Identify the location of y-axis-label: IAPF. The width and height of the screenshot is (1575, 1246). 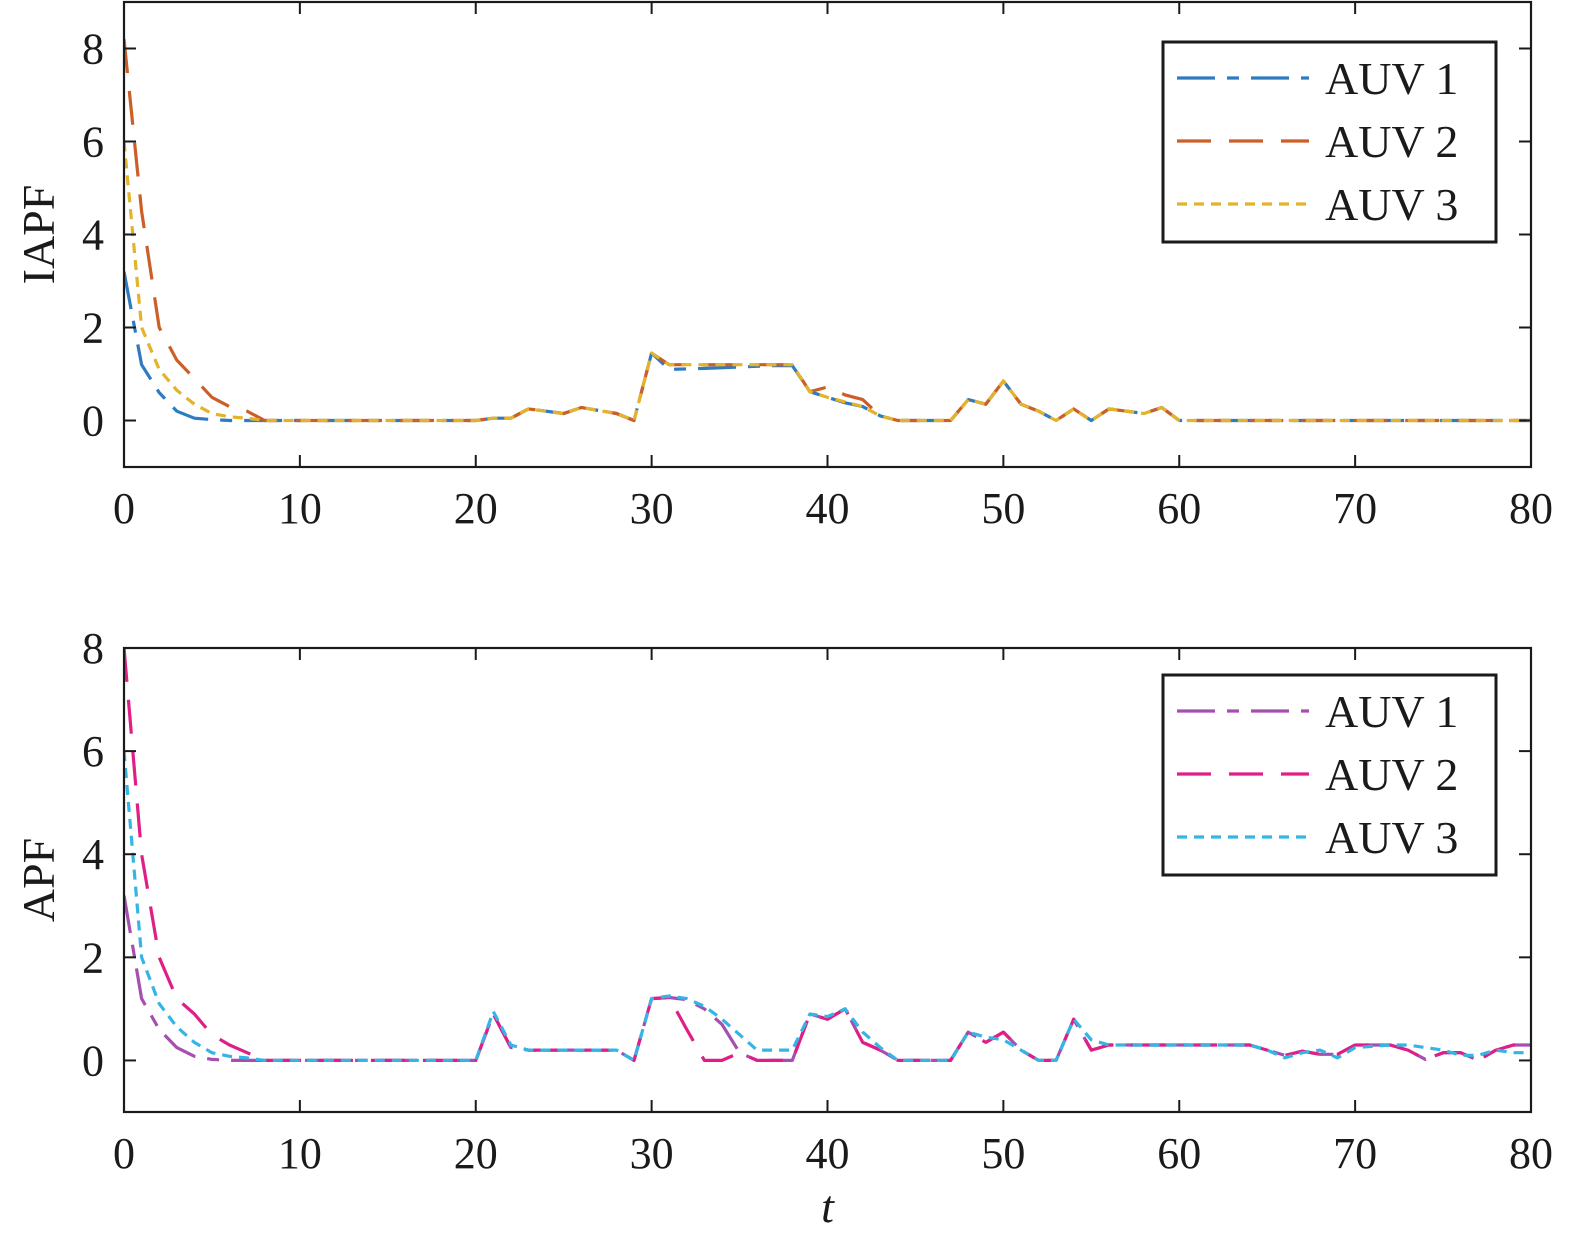
(38, 235).